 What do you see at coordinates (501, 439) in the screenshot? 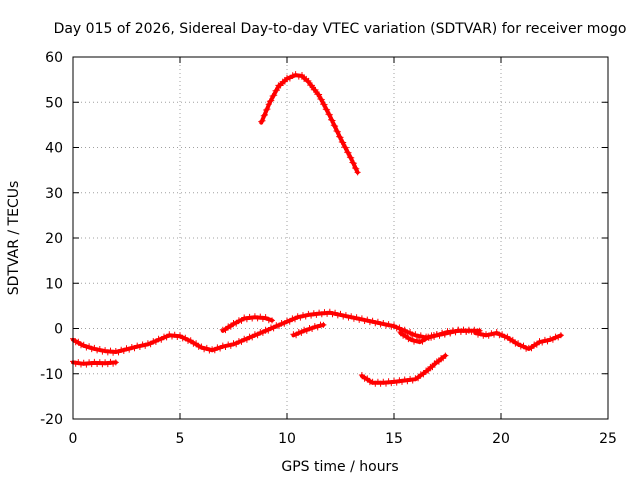
I see `x-tick-label: 20` at bounding box center [501, 439].